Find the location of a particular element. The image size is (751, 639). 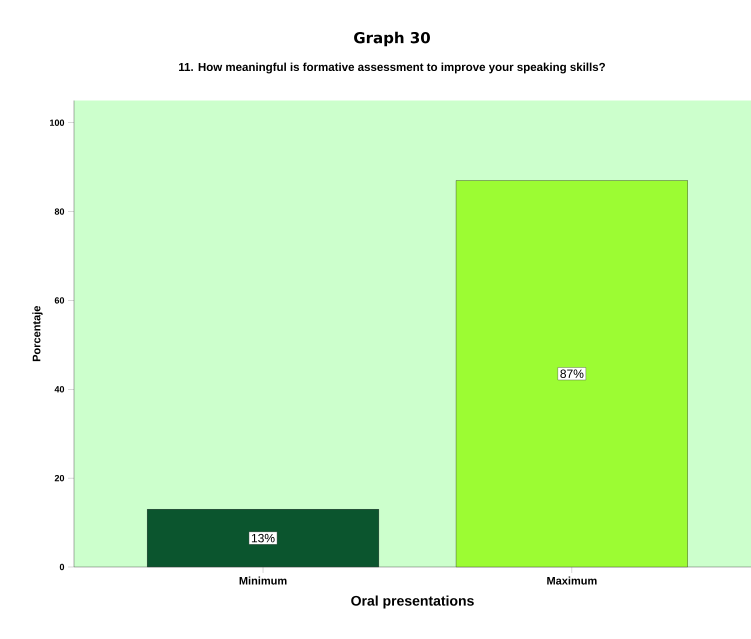

y-tick-label: 40 is located at coordinates (59, 389).